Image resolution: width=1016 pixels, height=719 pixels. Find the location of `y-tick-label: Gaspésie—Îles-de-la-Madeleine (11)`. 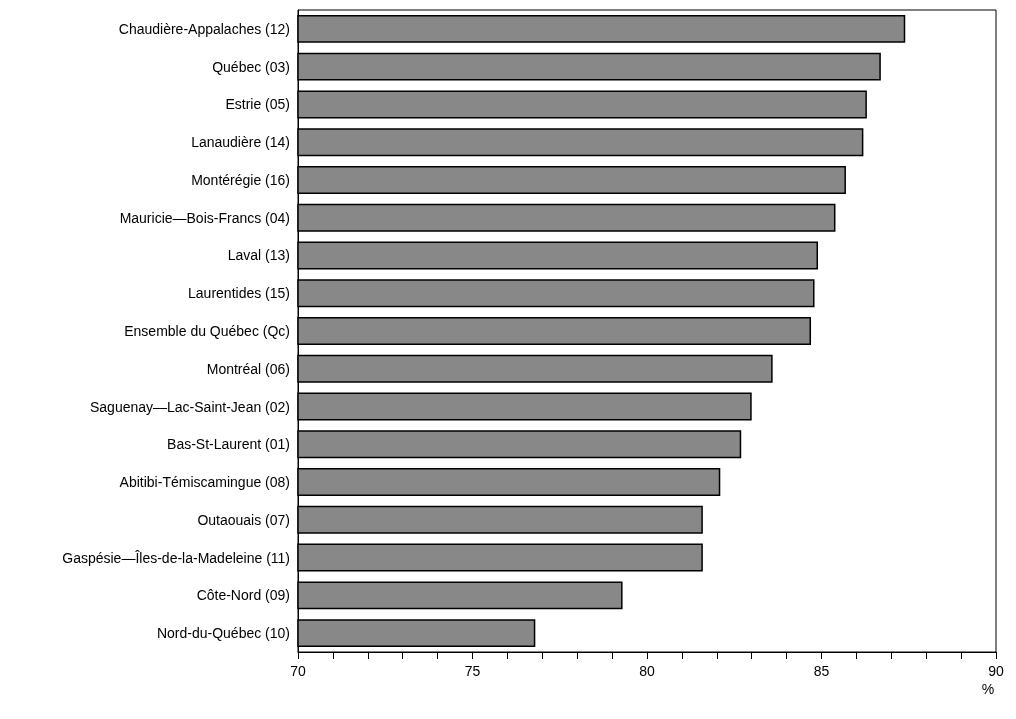

y-tick-label: Gaspésie—Îles-de-la-Madeleine (11) is located at coordinates (176, 557).